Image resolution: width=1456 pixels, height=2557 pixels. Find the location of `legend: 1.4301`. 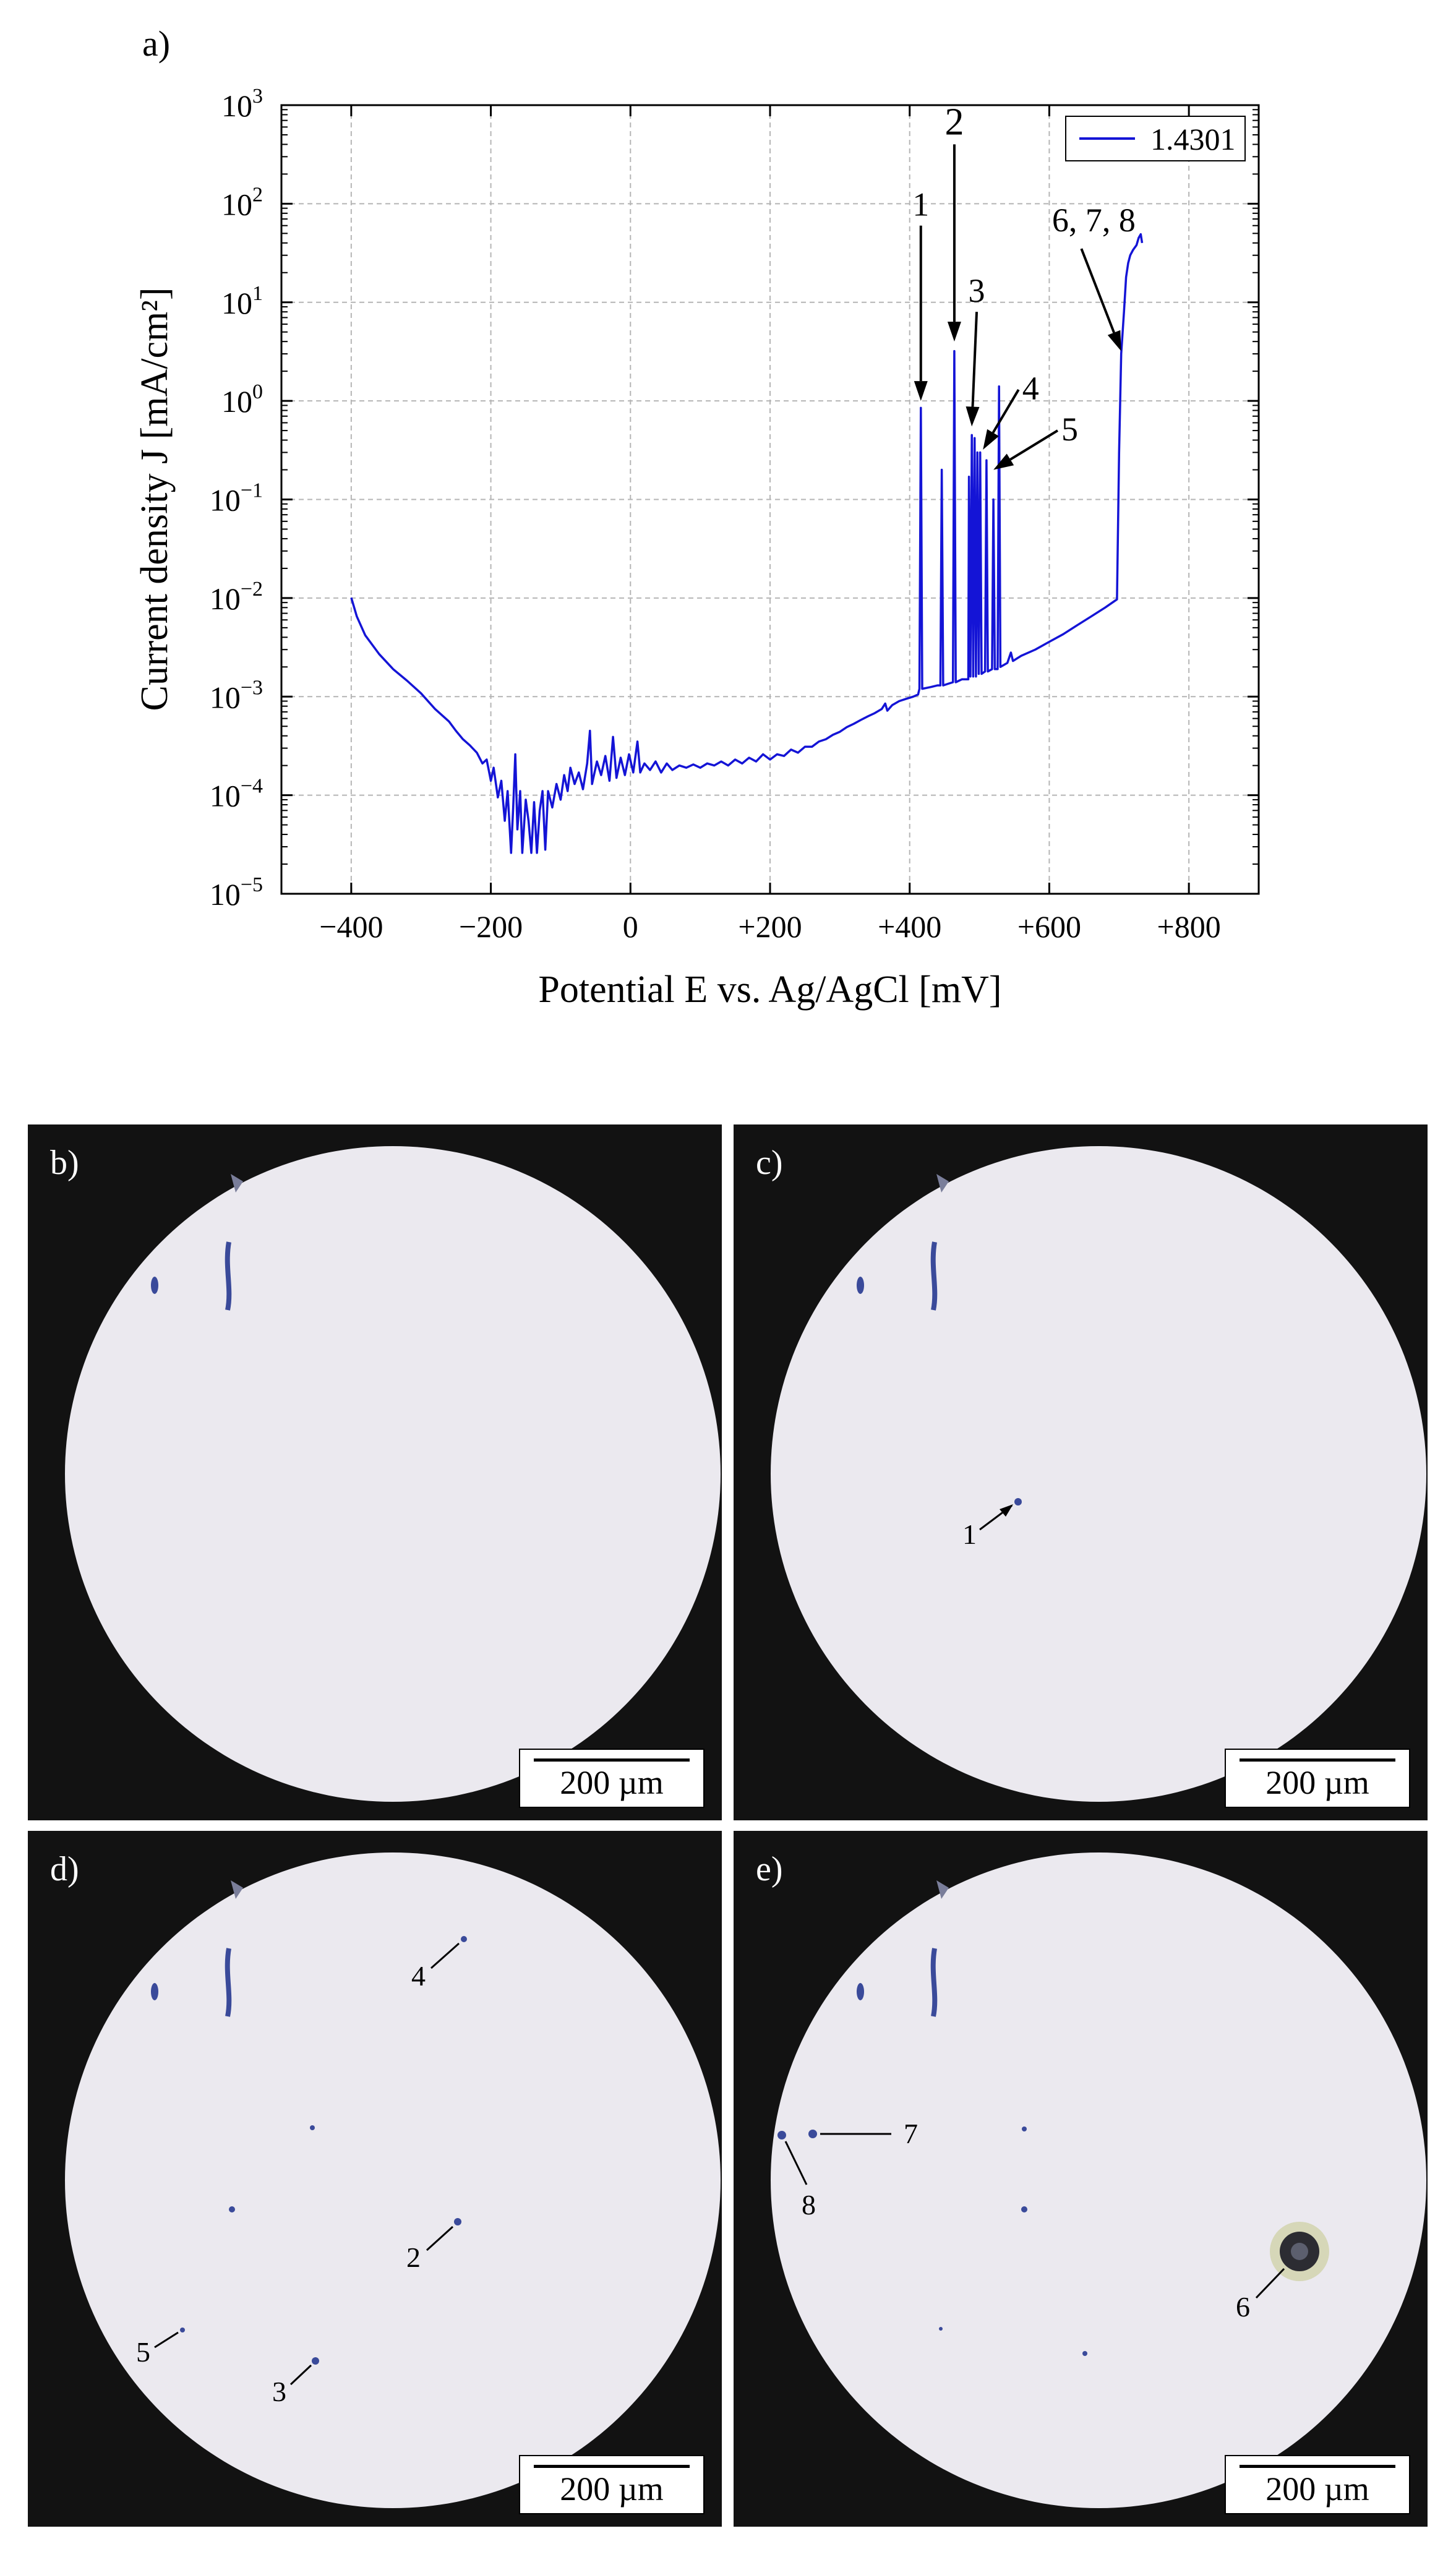

legend: 1.4301 is located at coordinates (1155, 138).